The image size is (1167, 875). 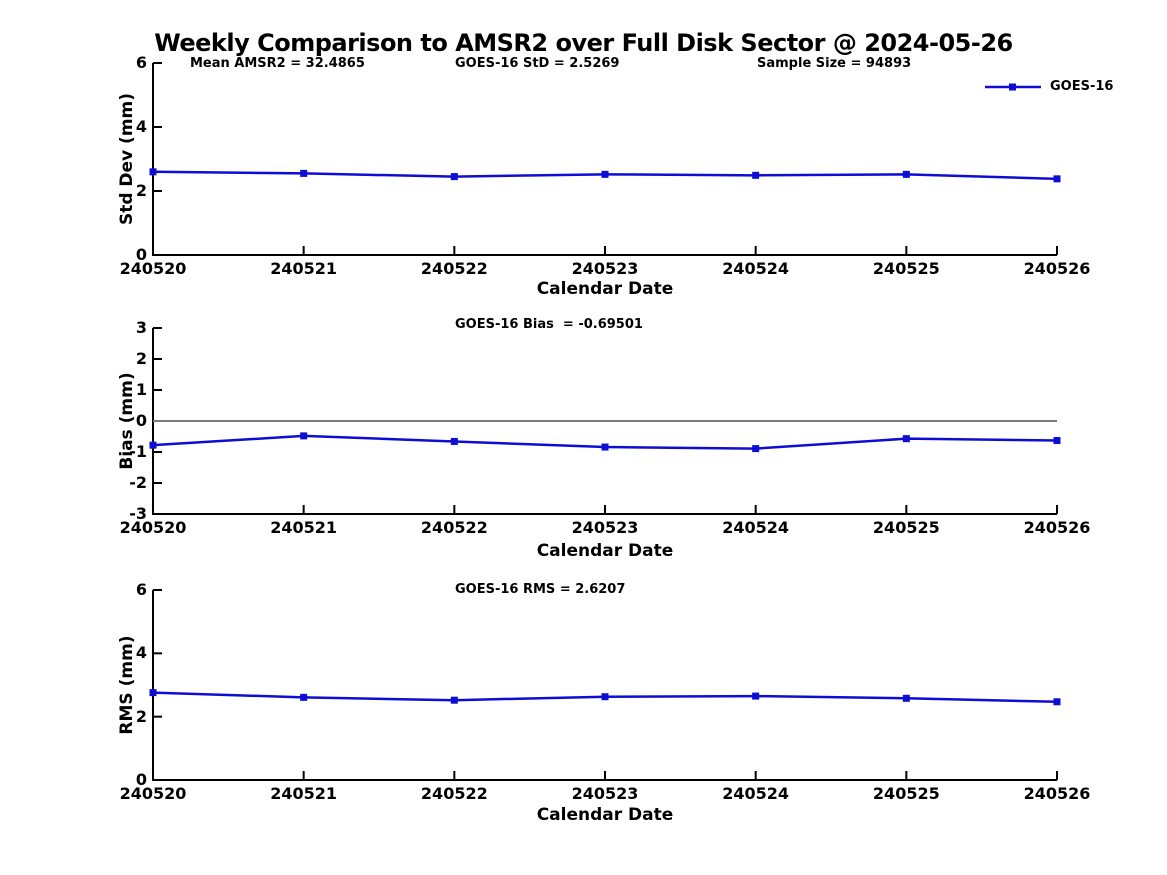 I want to click on annotation-goes16-bias: GOES-16 Bias = -0.69501, so click(x=549, y=324).